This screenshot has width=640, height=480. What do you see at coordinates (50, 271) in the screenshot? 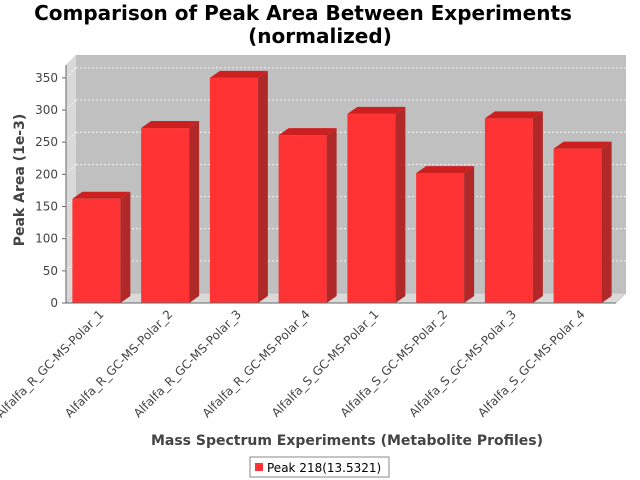
I see `y-tick-label: 50` at bounding box center [50, 271].